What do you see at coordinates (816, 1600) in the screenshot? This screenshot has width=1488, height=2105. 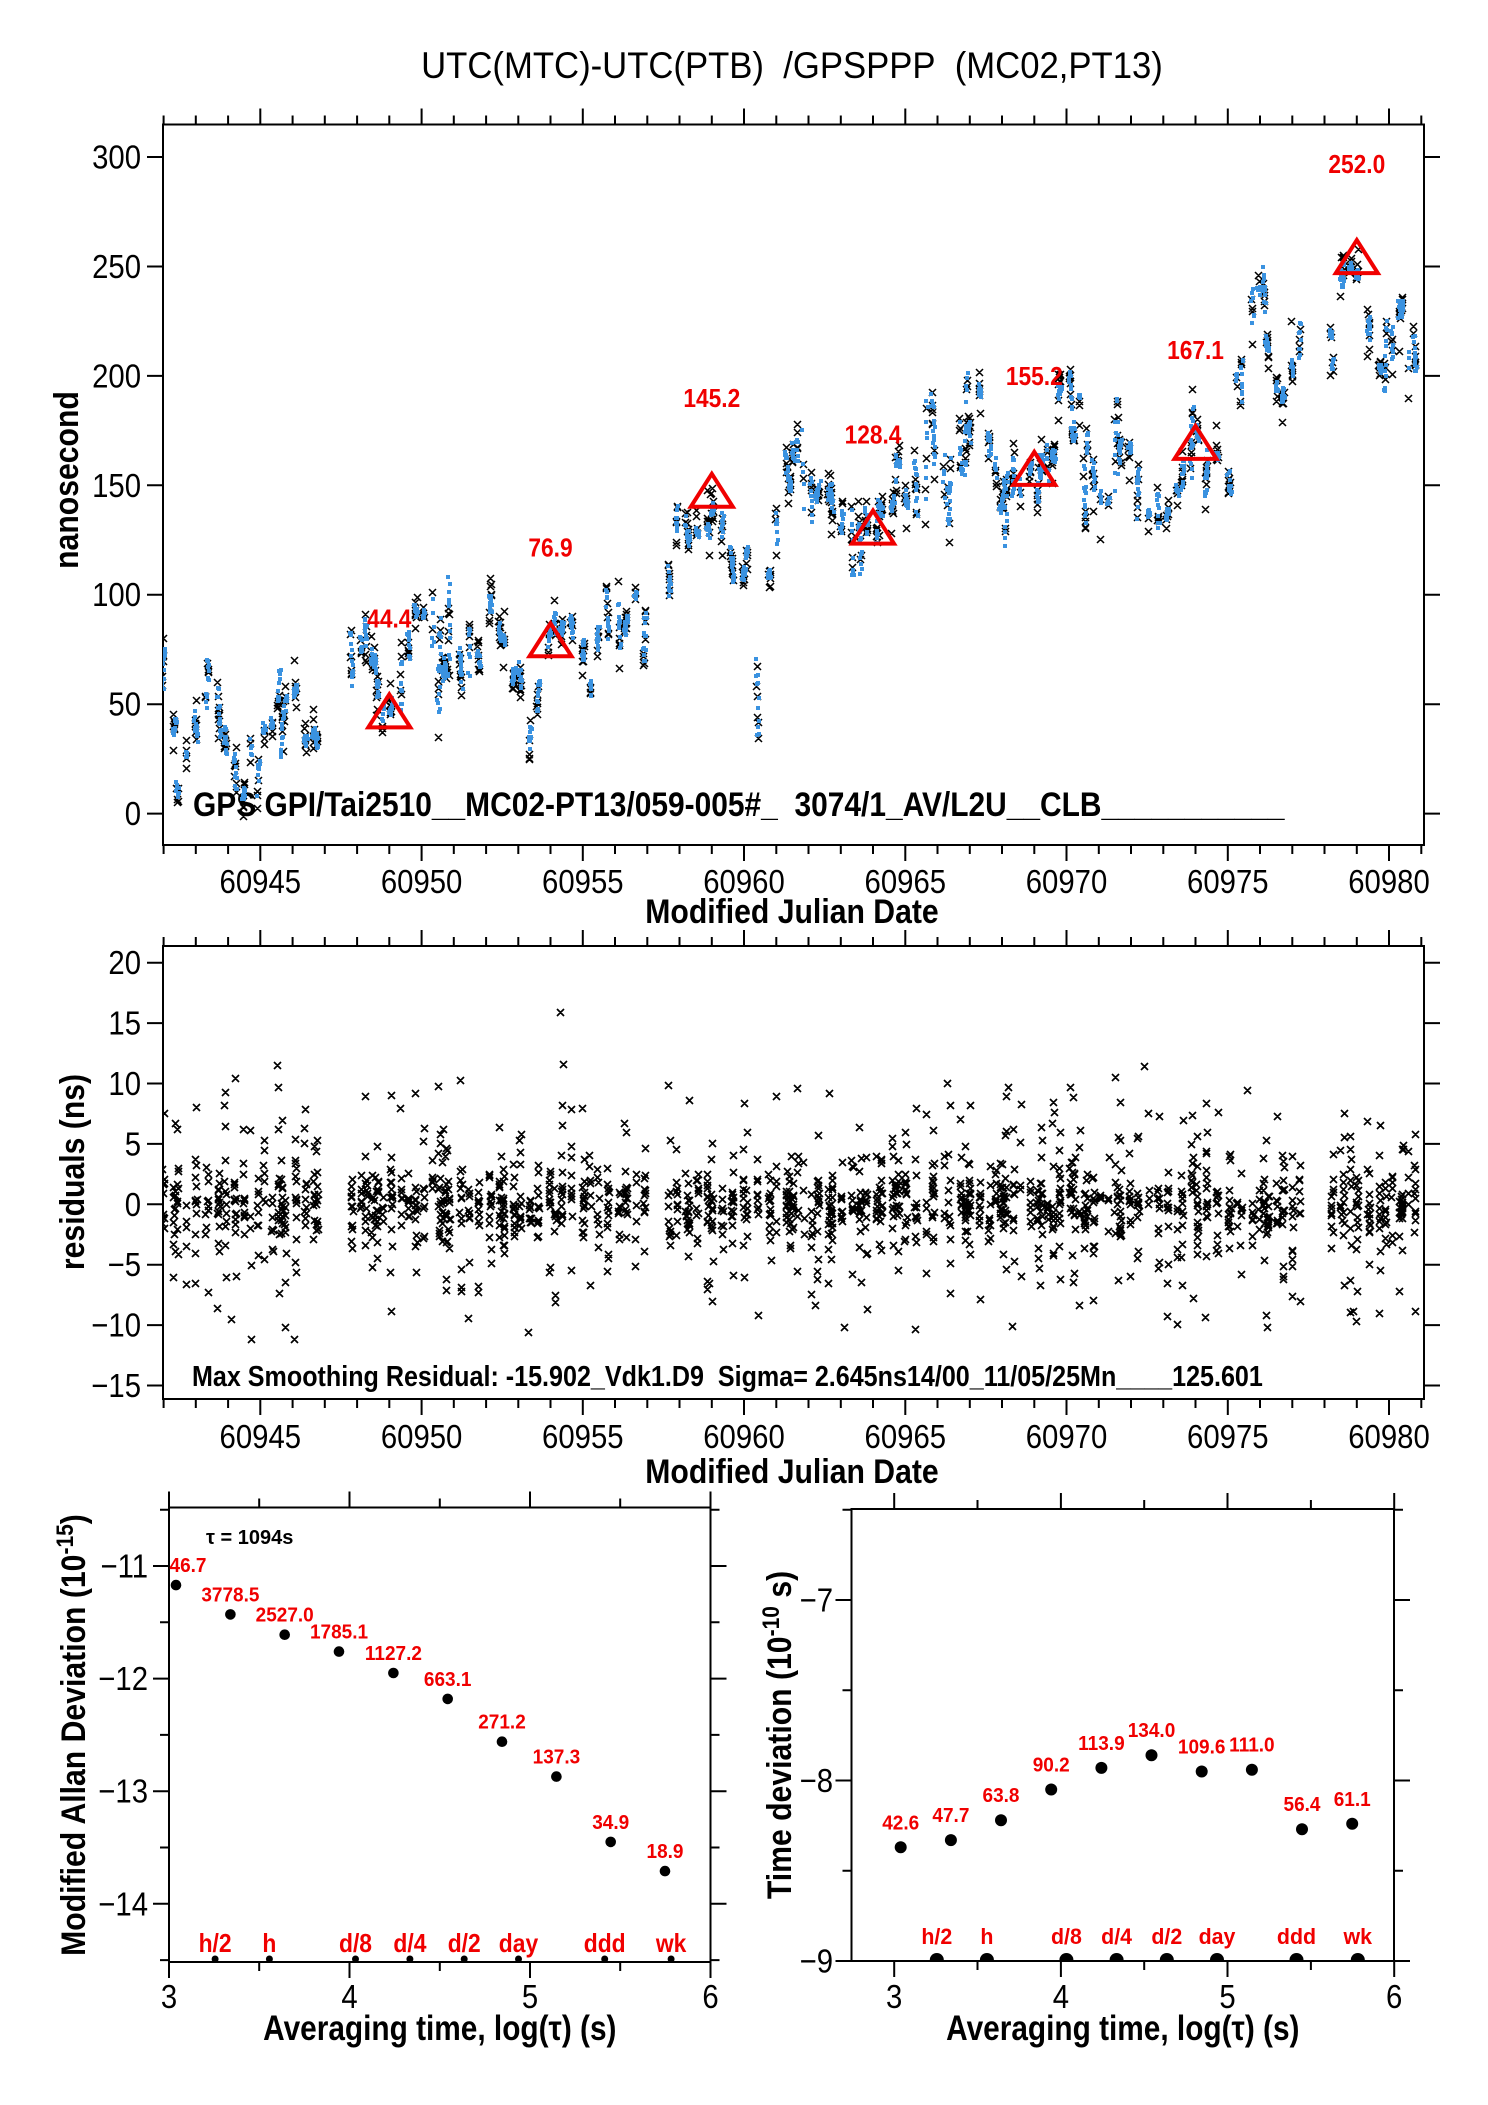 I see `svg-text: −7` at bounding box center [816, 1600].